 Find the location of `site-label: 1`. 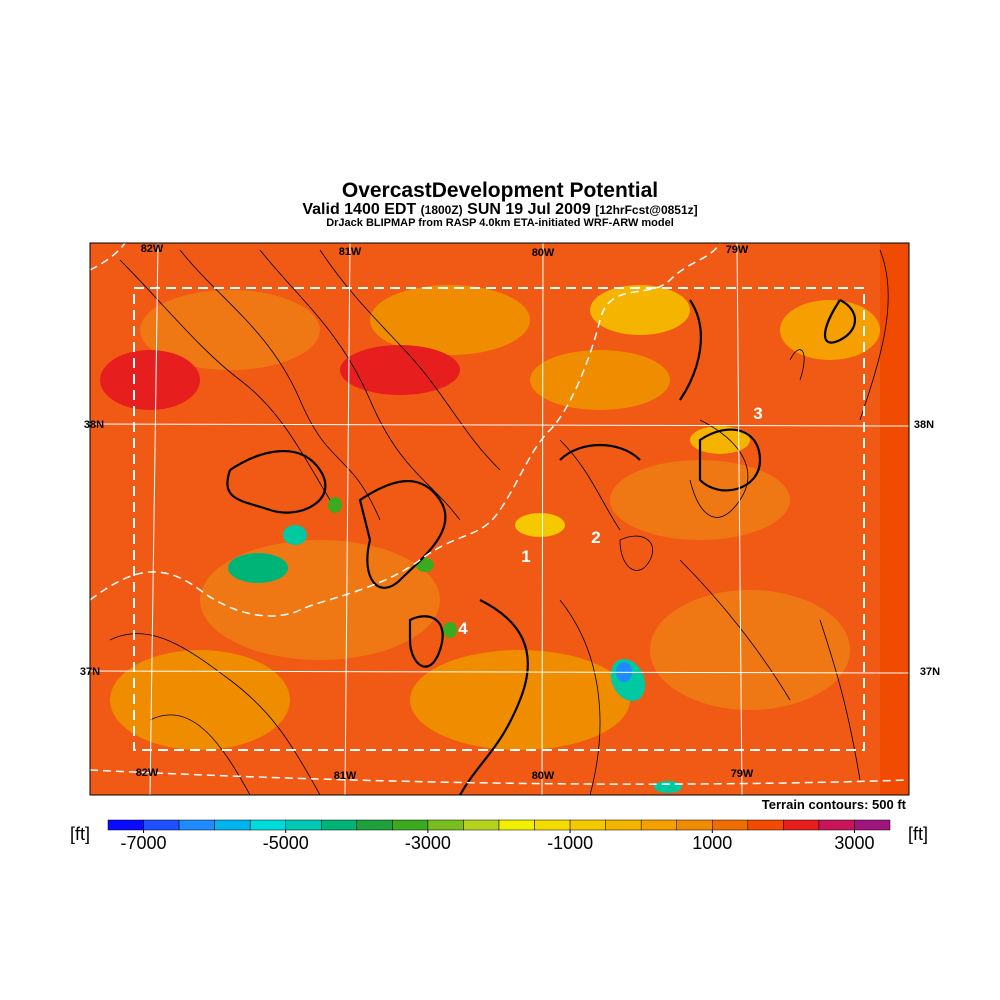

site-label: 1 is located at coordinates (525, 556).